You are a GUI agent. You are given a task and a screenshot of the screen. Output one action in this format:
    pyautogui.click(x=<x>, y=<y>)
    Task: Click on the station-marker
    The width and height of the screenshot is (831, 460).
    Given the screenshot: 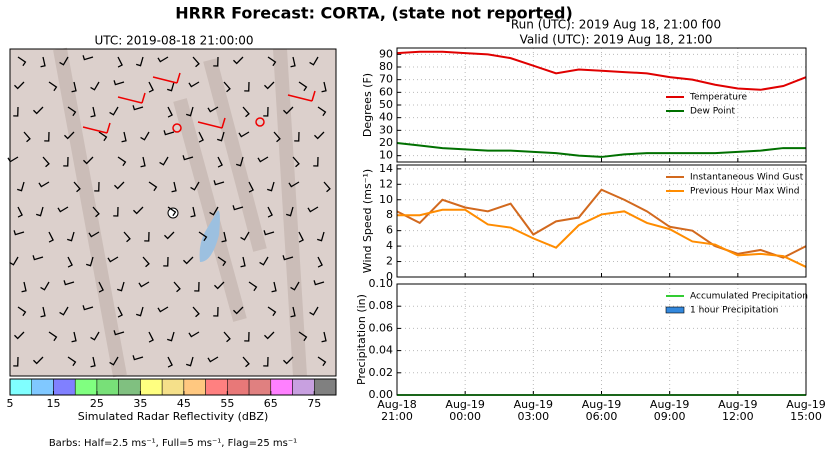 What is the action you would take?
    pyautogui.click(x=173, y=213)
    